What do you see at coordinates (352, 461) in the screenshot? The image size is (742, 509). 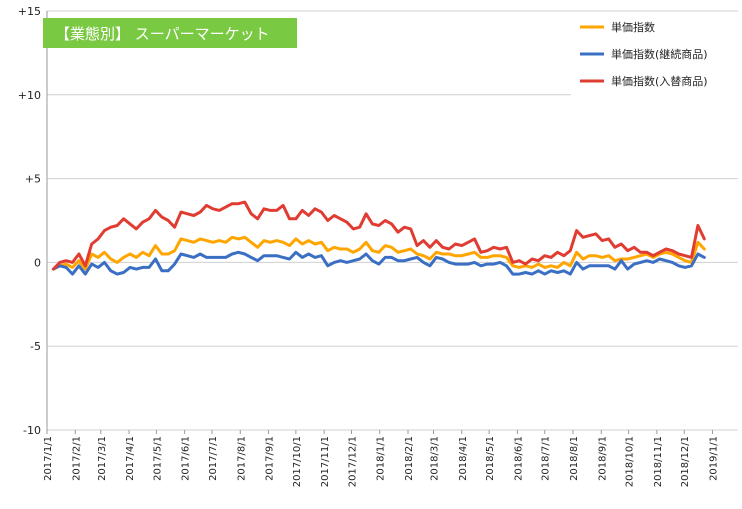 I see `x-tick-label: 2017/12/1` at bounding box center [352, 461].